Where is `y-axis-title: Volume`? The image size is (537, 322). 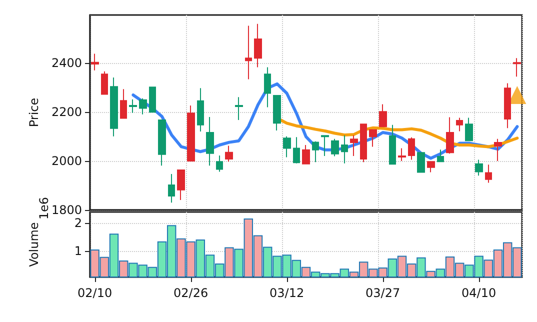
y-axis-title: Volume is located at coordinates (34, 244).